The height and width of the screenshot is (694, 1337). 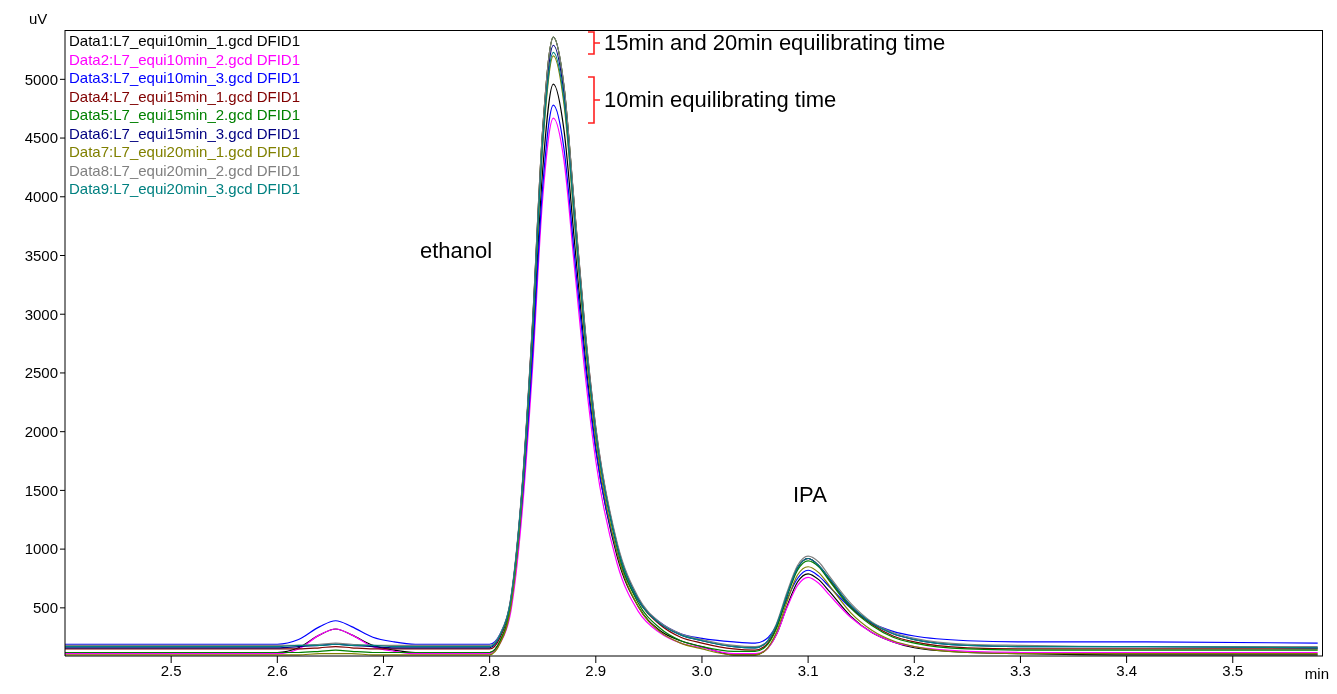 I want to click on annotation: ethanol, so click(x=456, y=251).